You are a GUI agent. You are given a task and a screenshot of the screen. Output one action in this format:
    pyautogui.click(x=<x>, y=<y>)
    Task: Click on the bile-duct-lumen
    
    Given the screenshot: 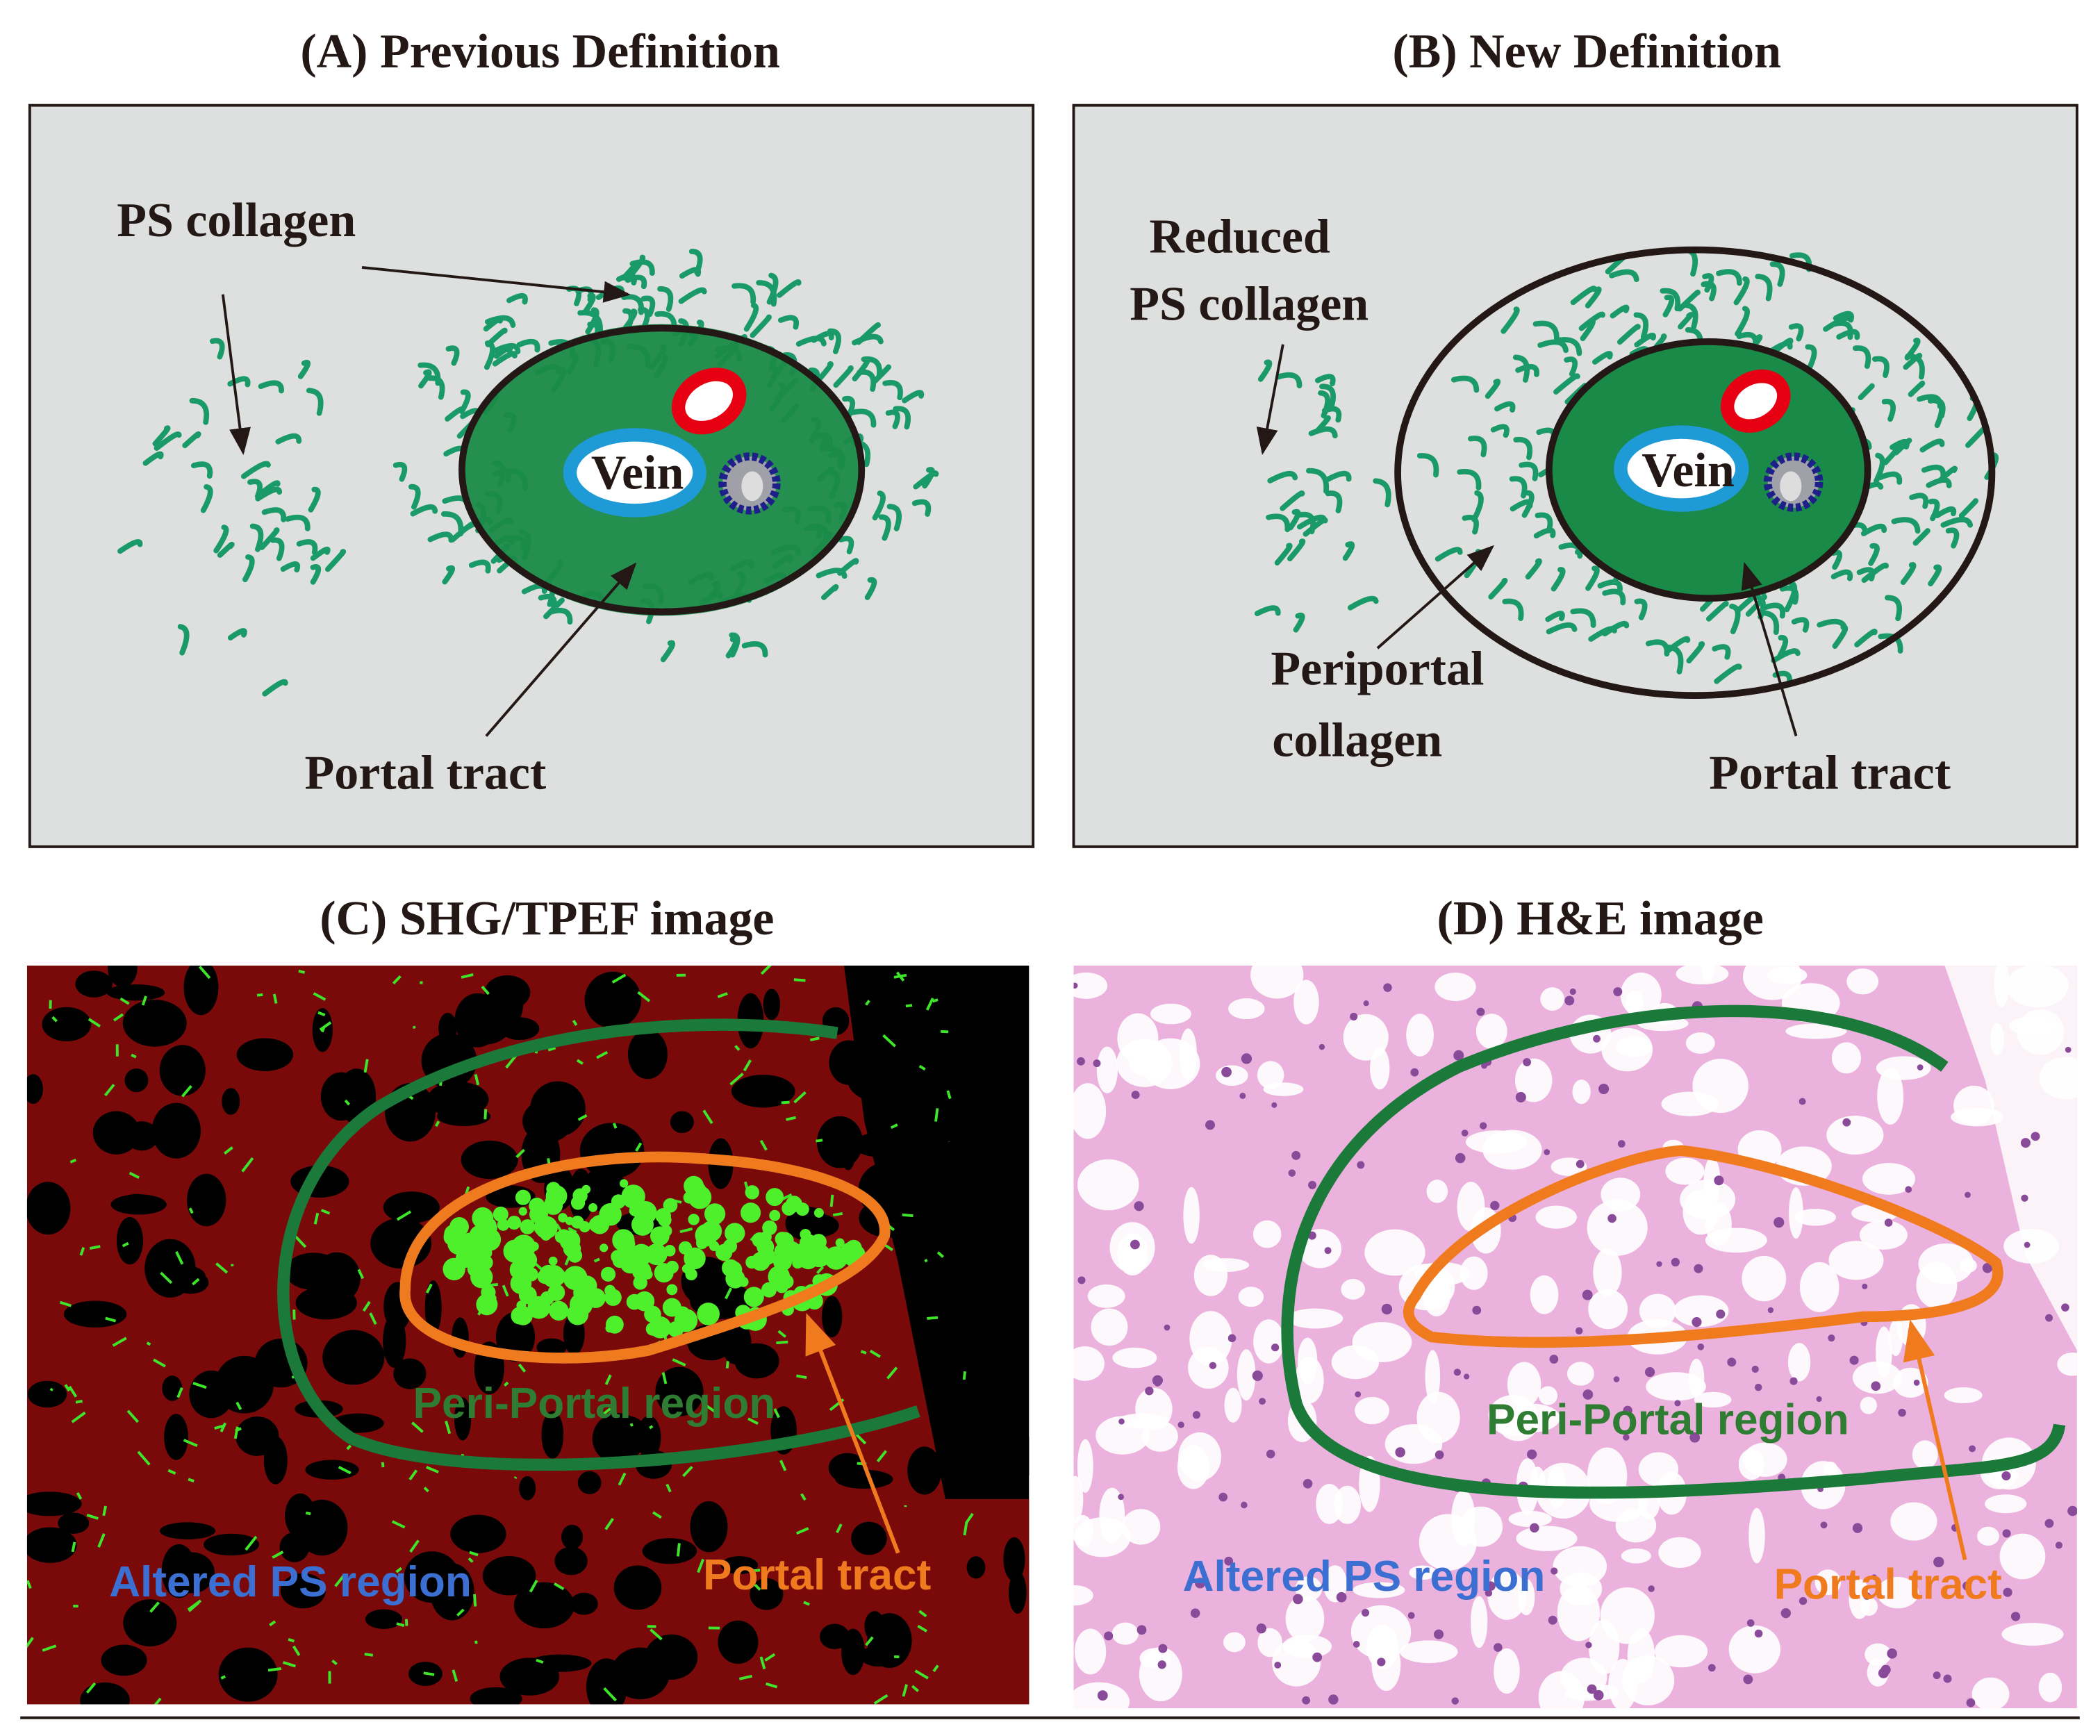 What is the action you would take?
    pyautogui.click(x=752, y=486)
    